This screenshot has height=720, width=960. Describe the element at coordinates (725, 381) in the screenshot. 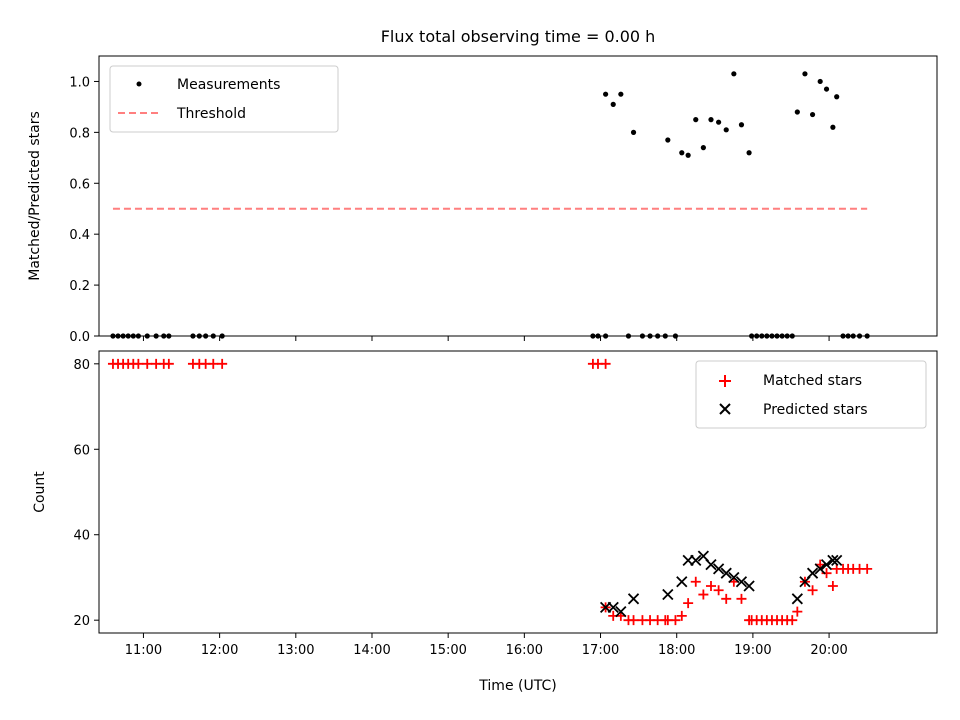

I see `matched-stars-legend-marker` at that location.